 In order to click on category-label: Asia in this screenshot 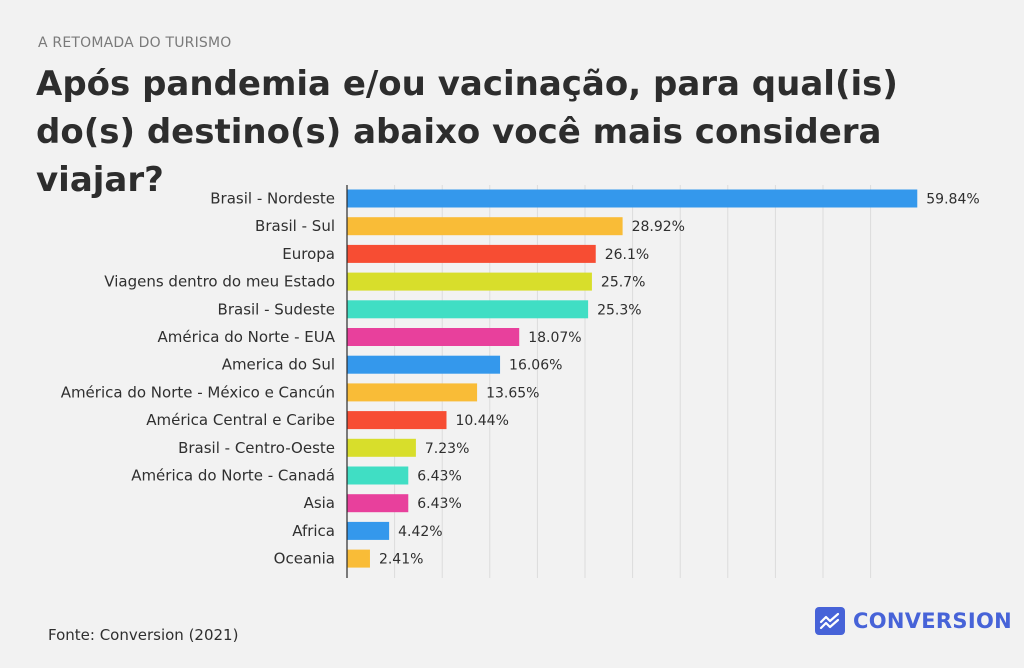, I will do `click(319, 503)`.